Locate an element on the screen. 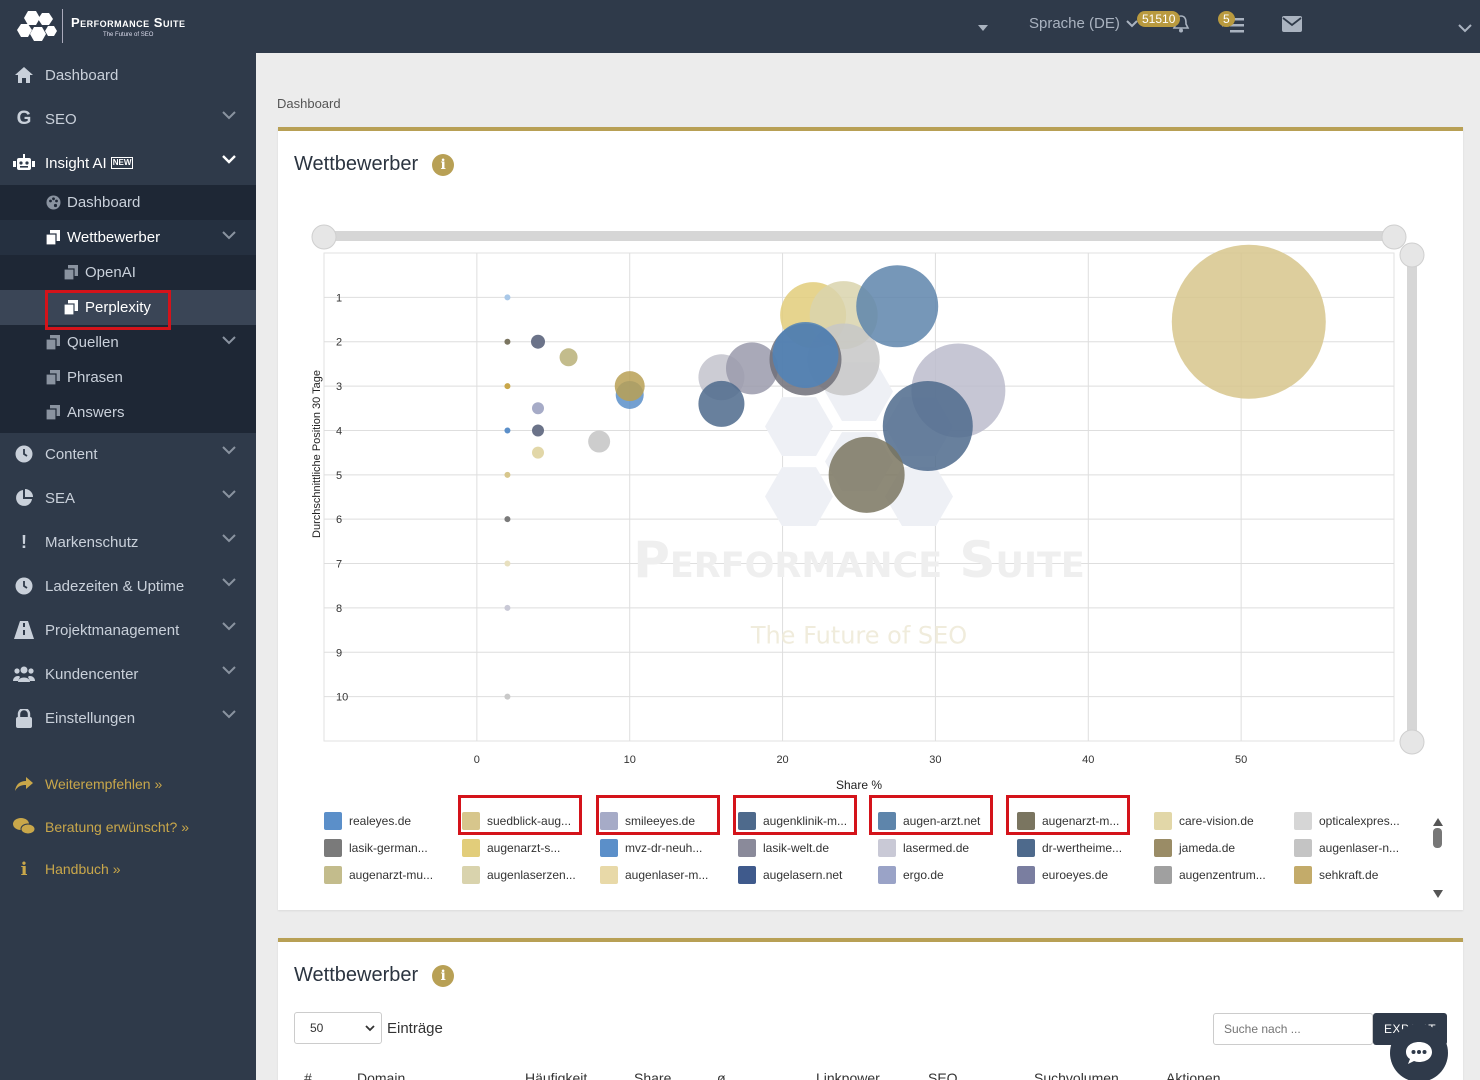  manual-link: i Handbuch » is located at coordinates (128, 869).